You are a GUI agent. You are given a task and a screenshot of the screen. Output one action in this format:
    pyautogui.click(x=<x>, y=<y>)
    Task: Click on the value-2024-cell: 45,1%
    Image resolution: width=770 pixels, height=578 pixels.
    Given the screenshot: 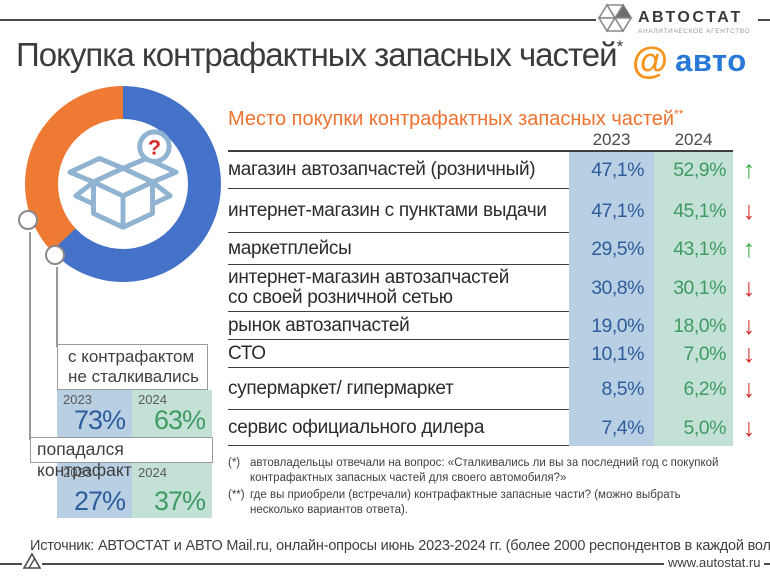 What is the action you would take?
    pyautogui.click(x=693, y=211)
    